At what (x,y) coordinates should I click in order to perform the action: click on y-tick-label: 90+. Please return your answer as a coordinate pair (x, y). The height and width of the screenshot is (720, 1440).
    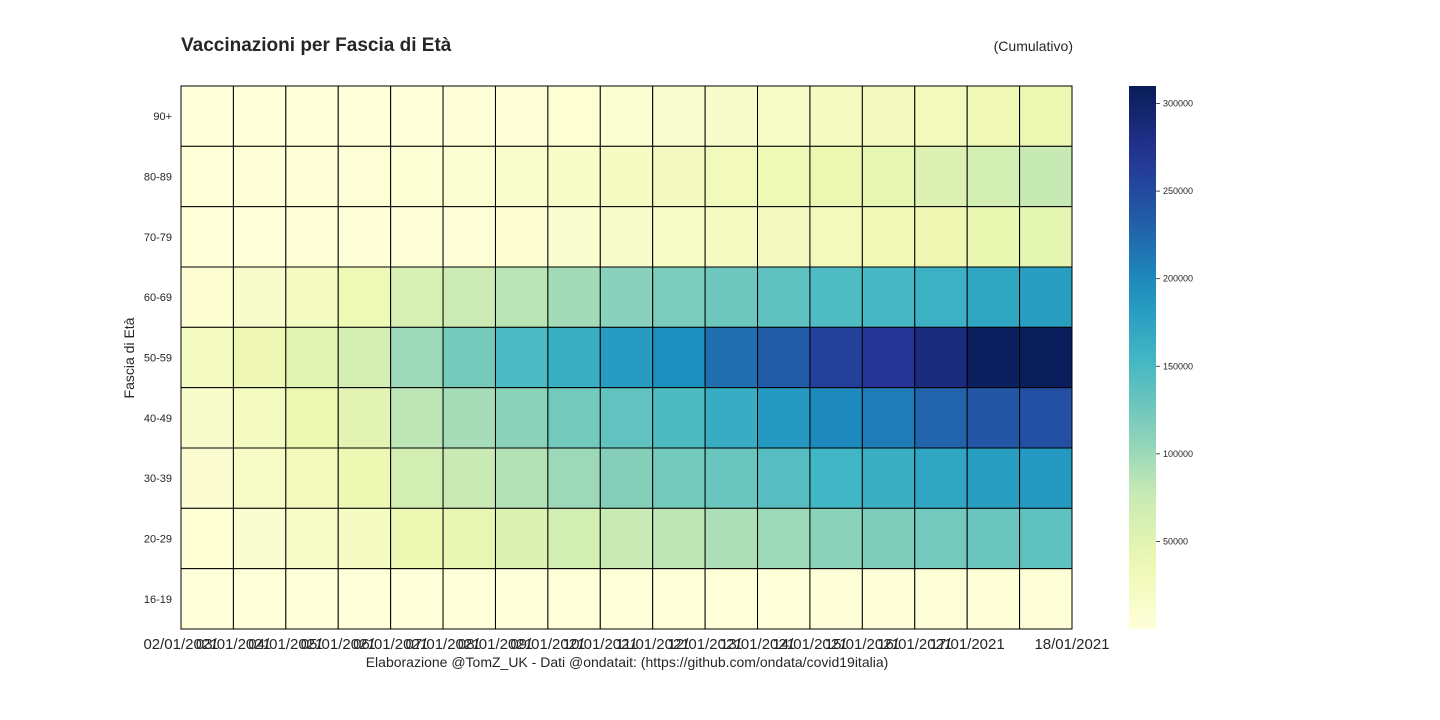
    Looking at the image, I should click on (162, 117).